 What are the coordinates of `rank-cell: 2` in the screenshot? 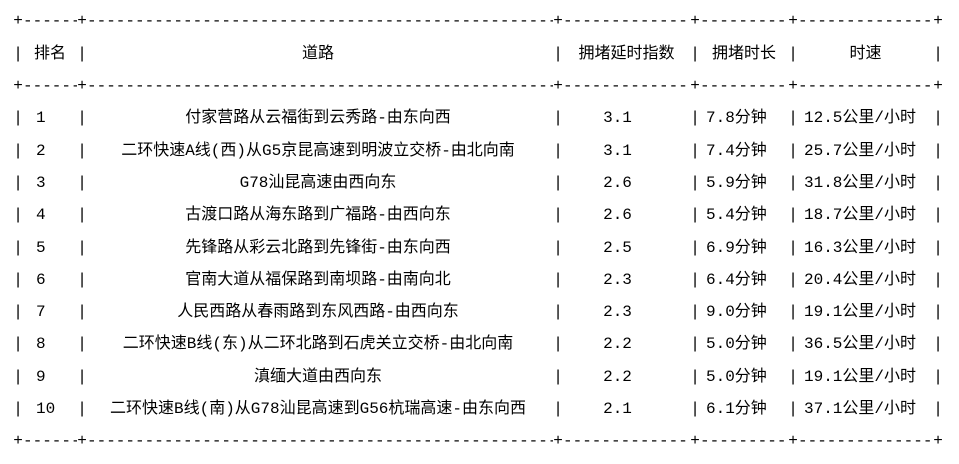 It's located at (41, 151).